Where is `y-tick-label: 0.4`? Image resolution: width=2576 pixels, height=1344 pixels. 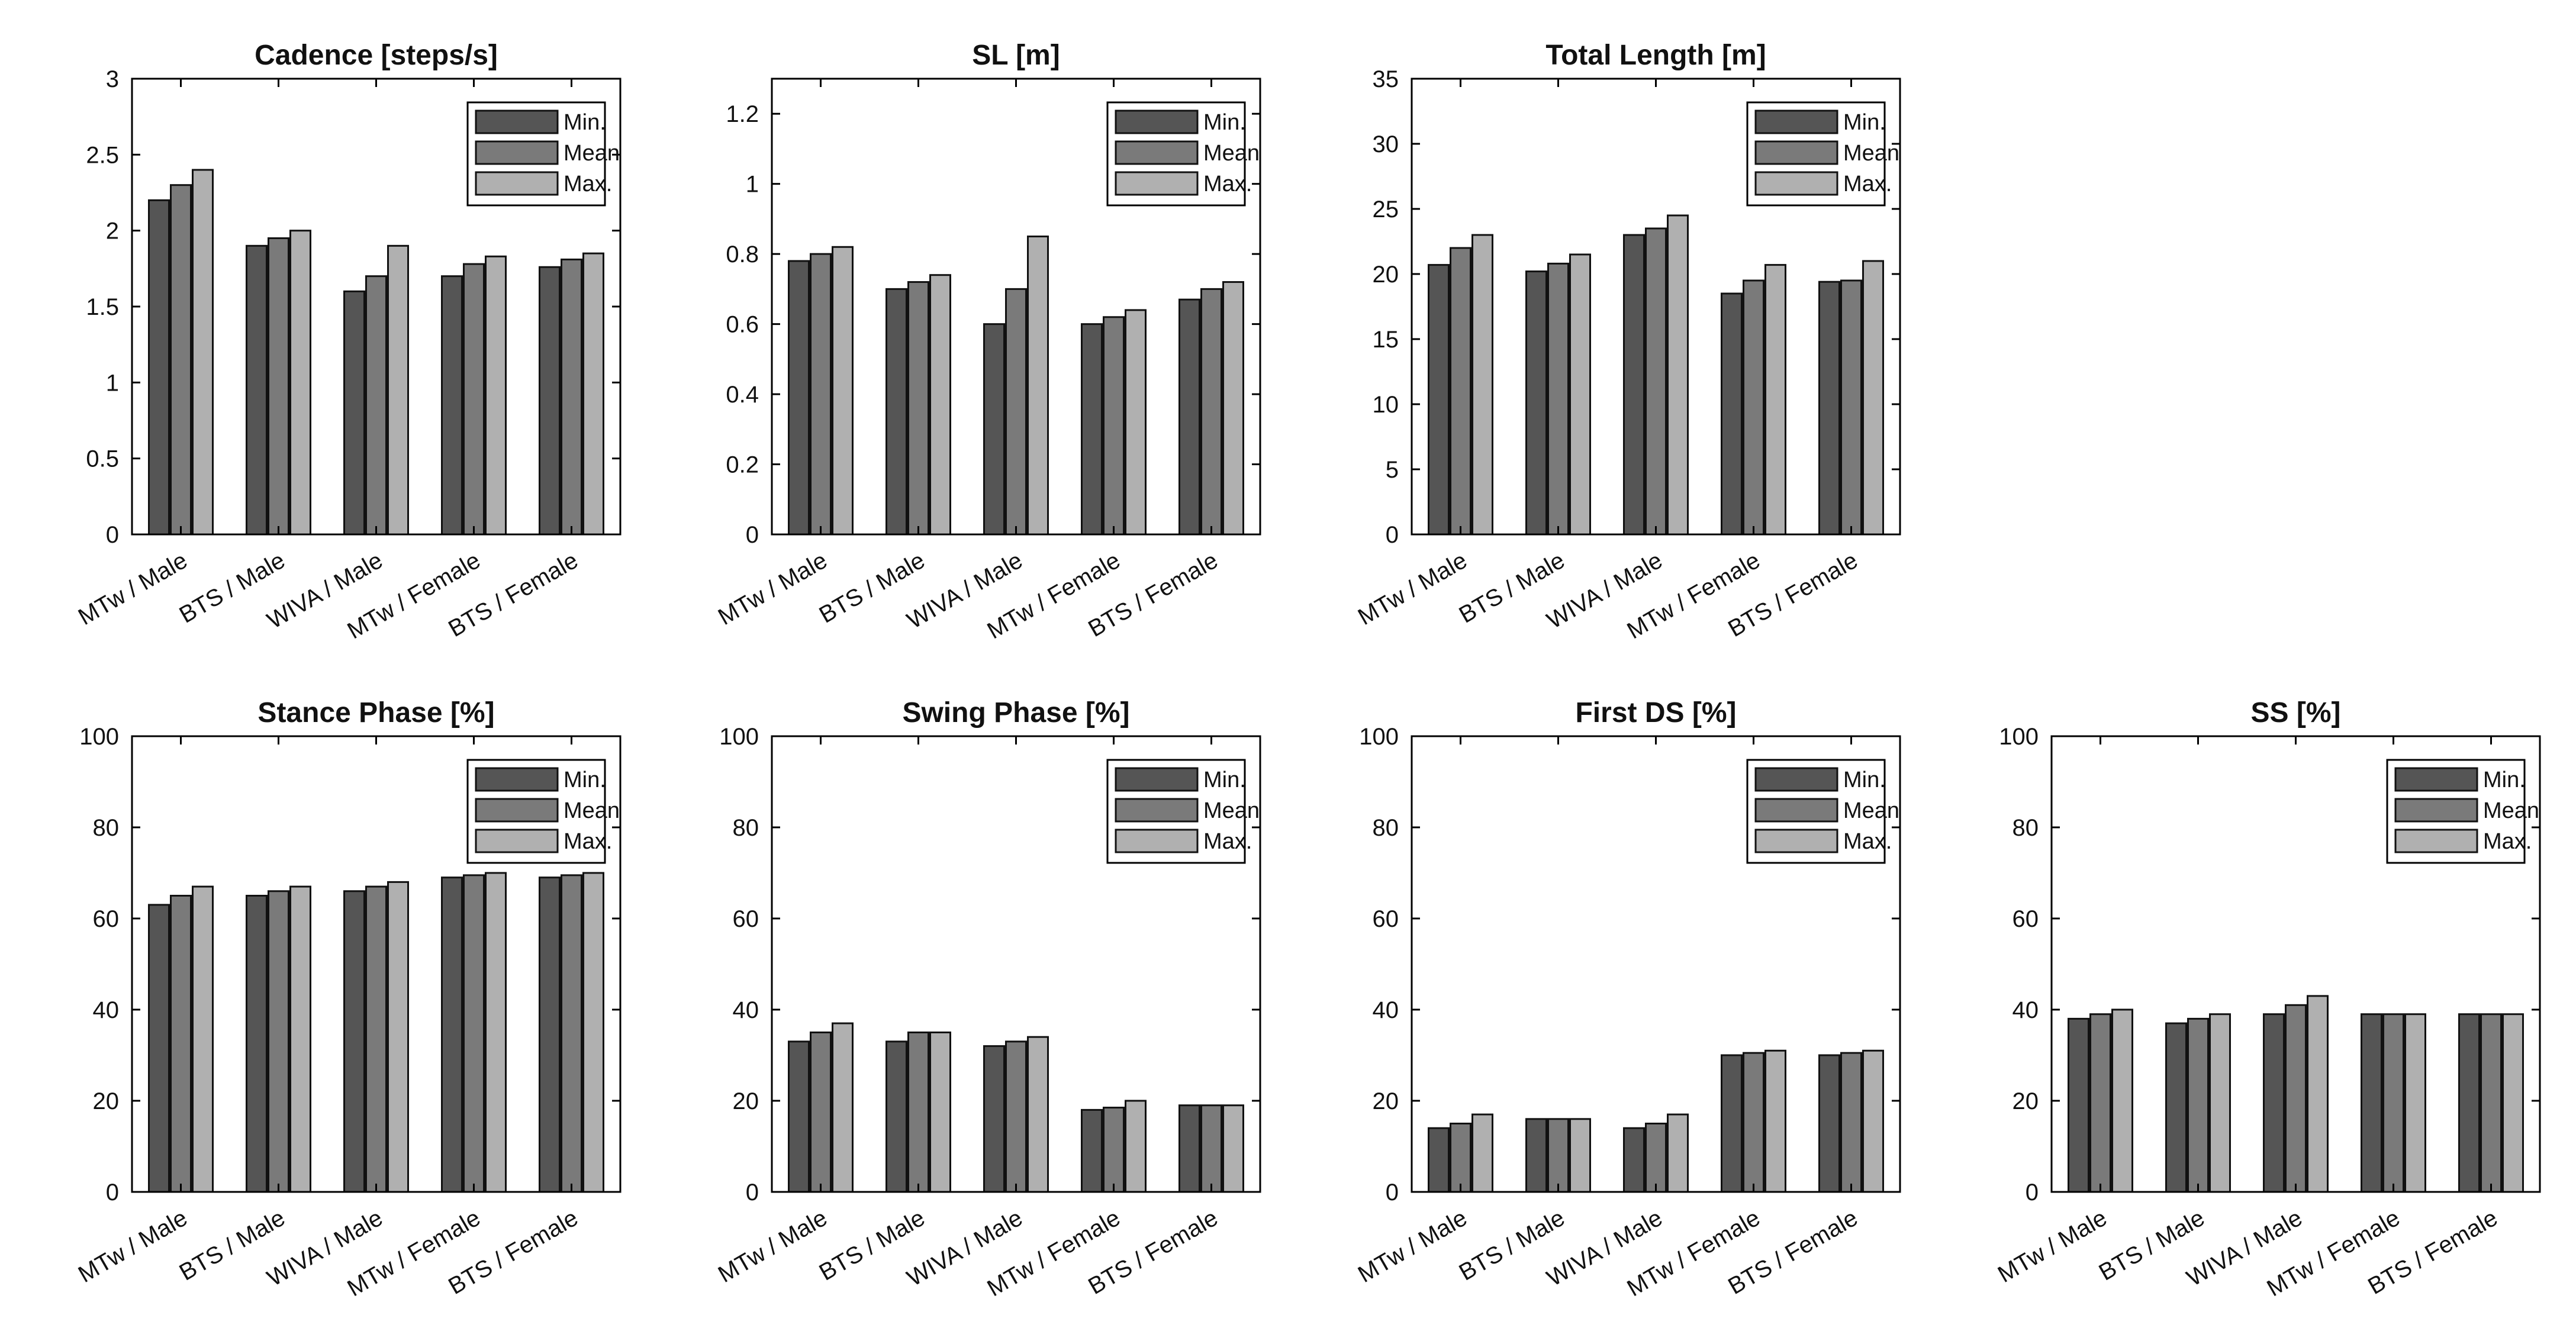 y-tick-label: 0.4 is located at coordinates (742, 395).